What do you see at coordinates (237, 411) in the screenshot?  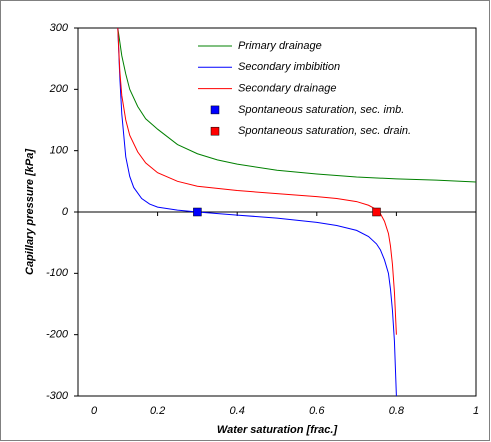 I see `x-tick-label: 0.4` at bounding box center [237, 411].